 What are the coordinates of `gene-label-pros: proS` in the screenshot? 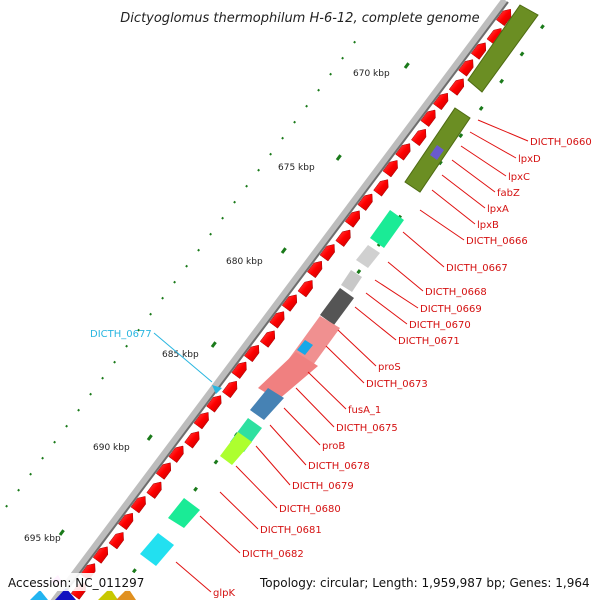 It's located at (389, 367).